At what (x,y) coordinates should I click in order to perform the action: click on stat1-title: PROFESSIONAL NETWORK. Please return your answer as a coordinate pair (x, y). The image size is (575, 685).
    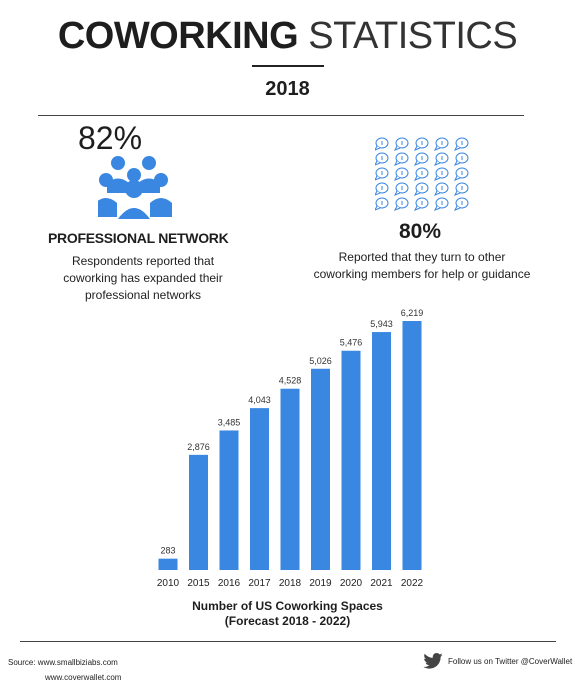
    Looking at the image, I should click on (138, 238).